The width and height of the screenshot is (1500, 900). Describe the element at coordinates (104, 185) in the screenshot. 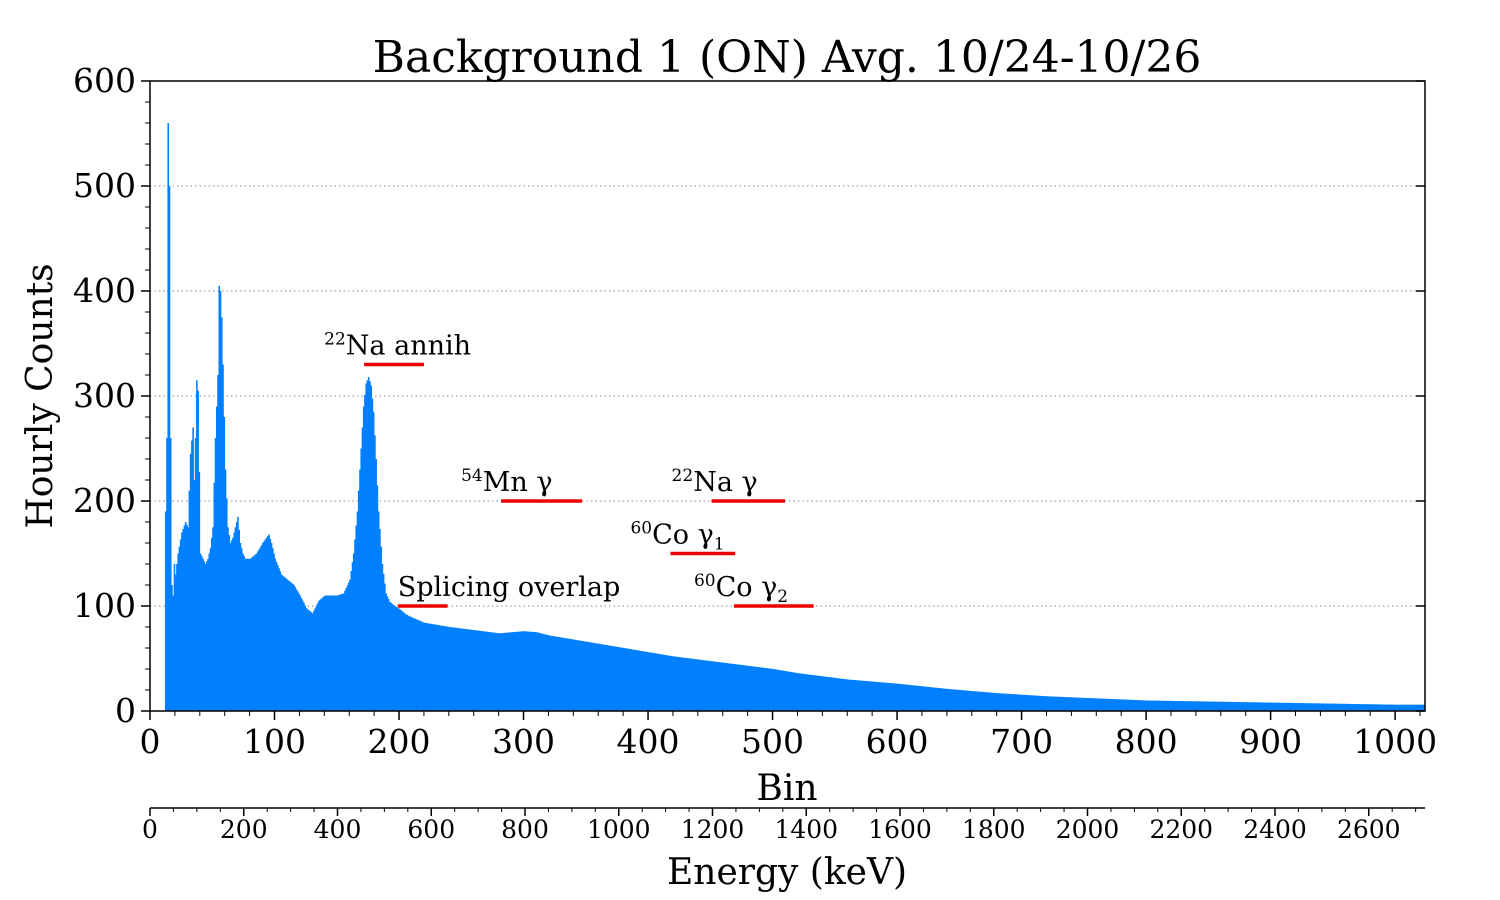

I see `y-tick-label: 500` at that location.